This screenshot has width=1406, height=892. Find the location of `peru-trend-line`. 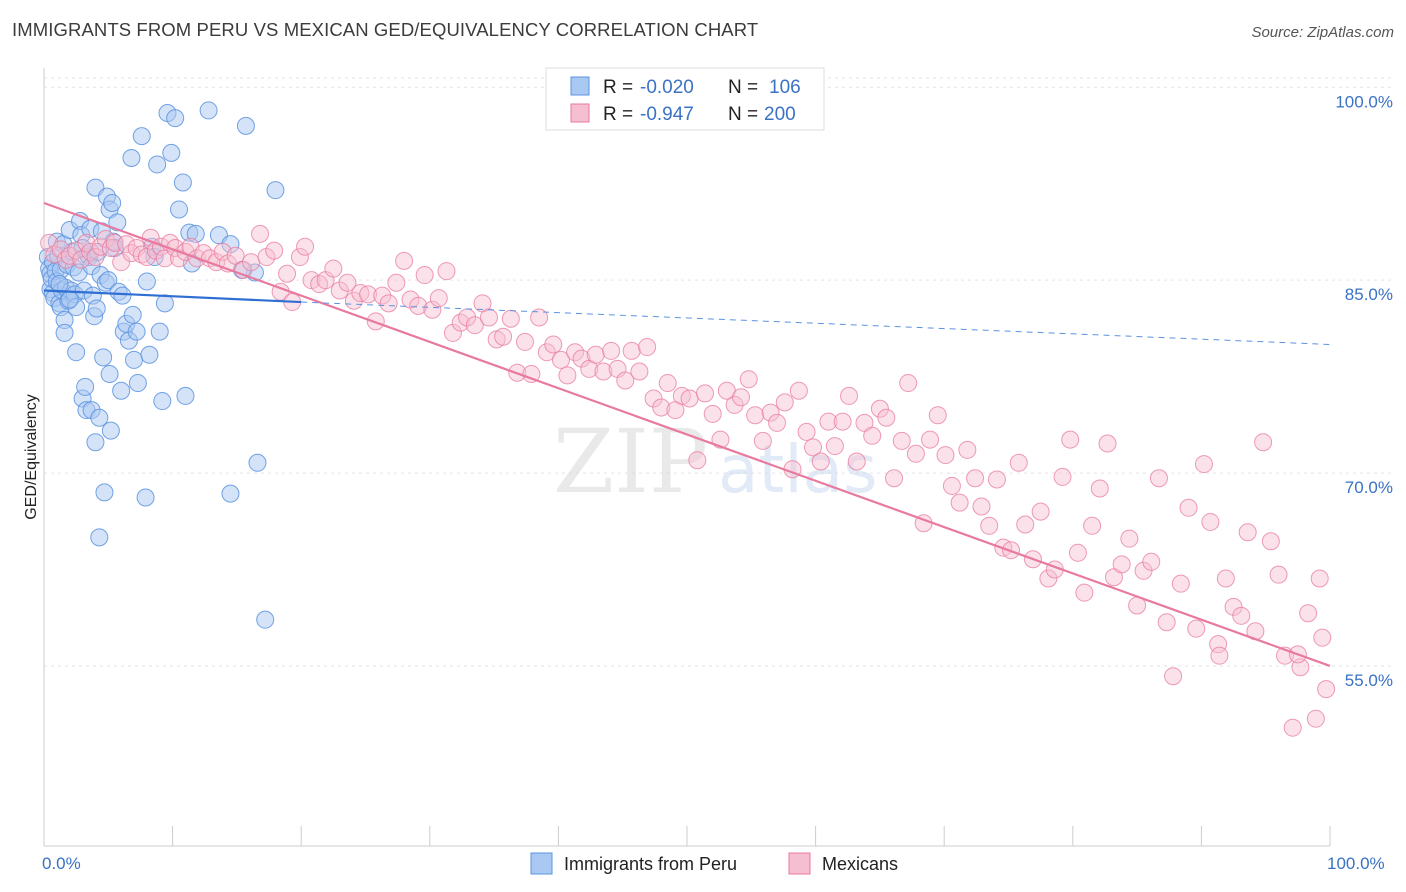

peru-trend-line is located at coordinates (172, 296).